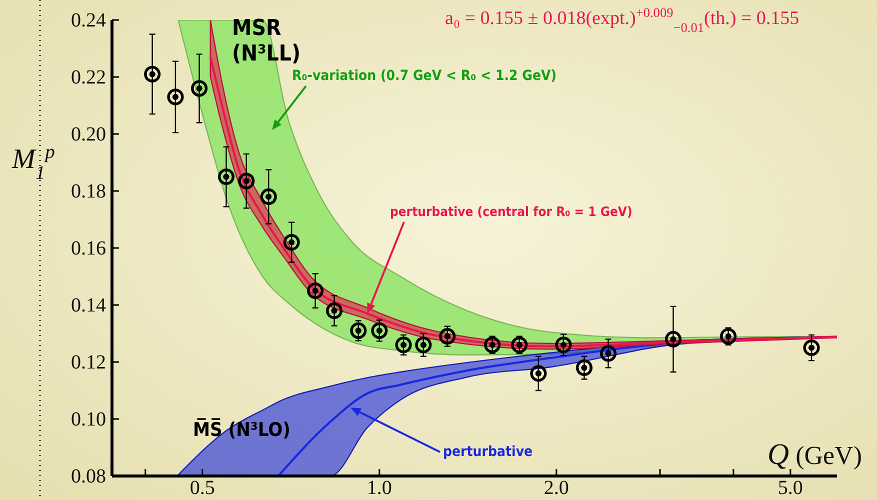 The width and height of the screenshot is (877, 500). Describe the element at coordinates (488, 452) in the screenshot. I see `annotation: perturbative` at that location.